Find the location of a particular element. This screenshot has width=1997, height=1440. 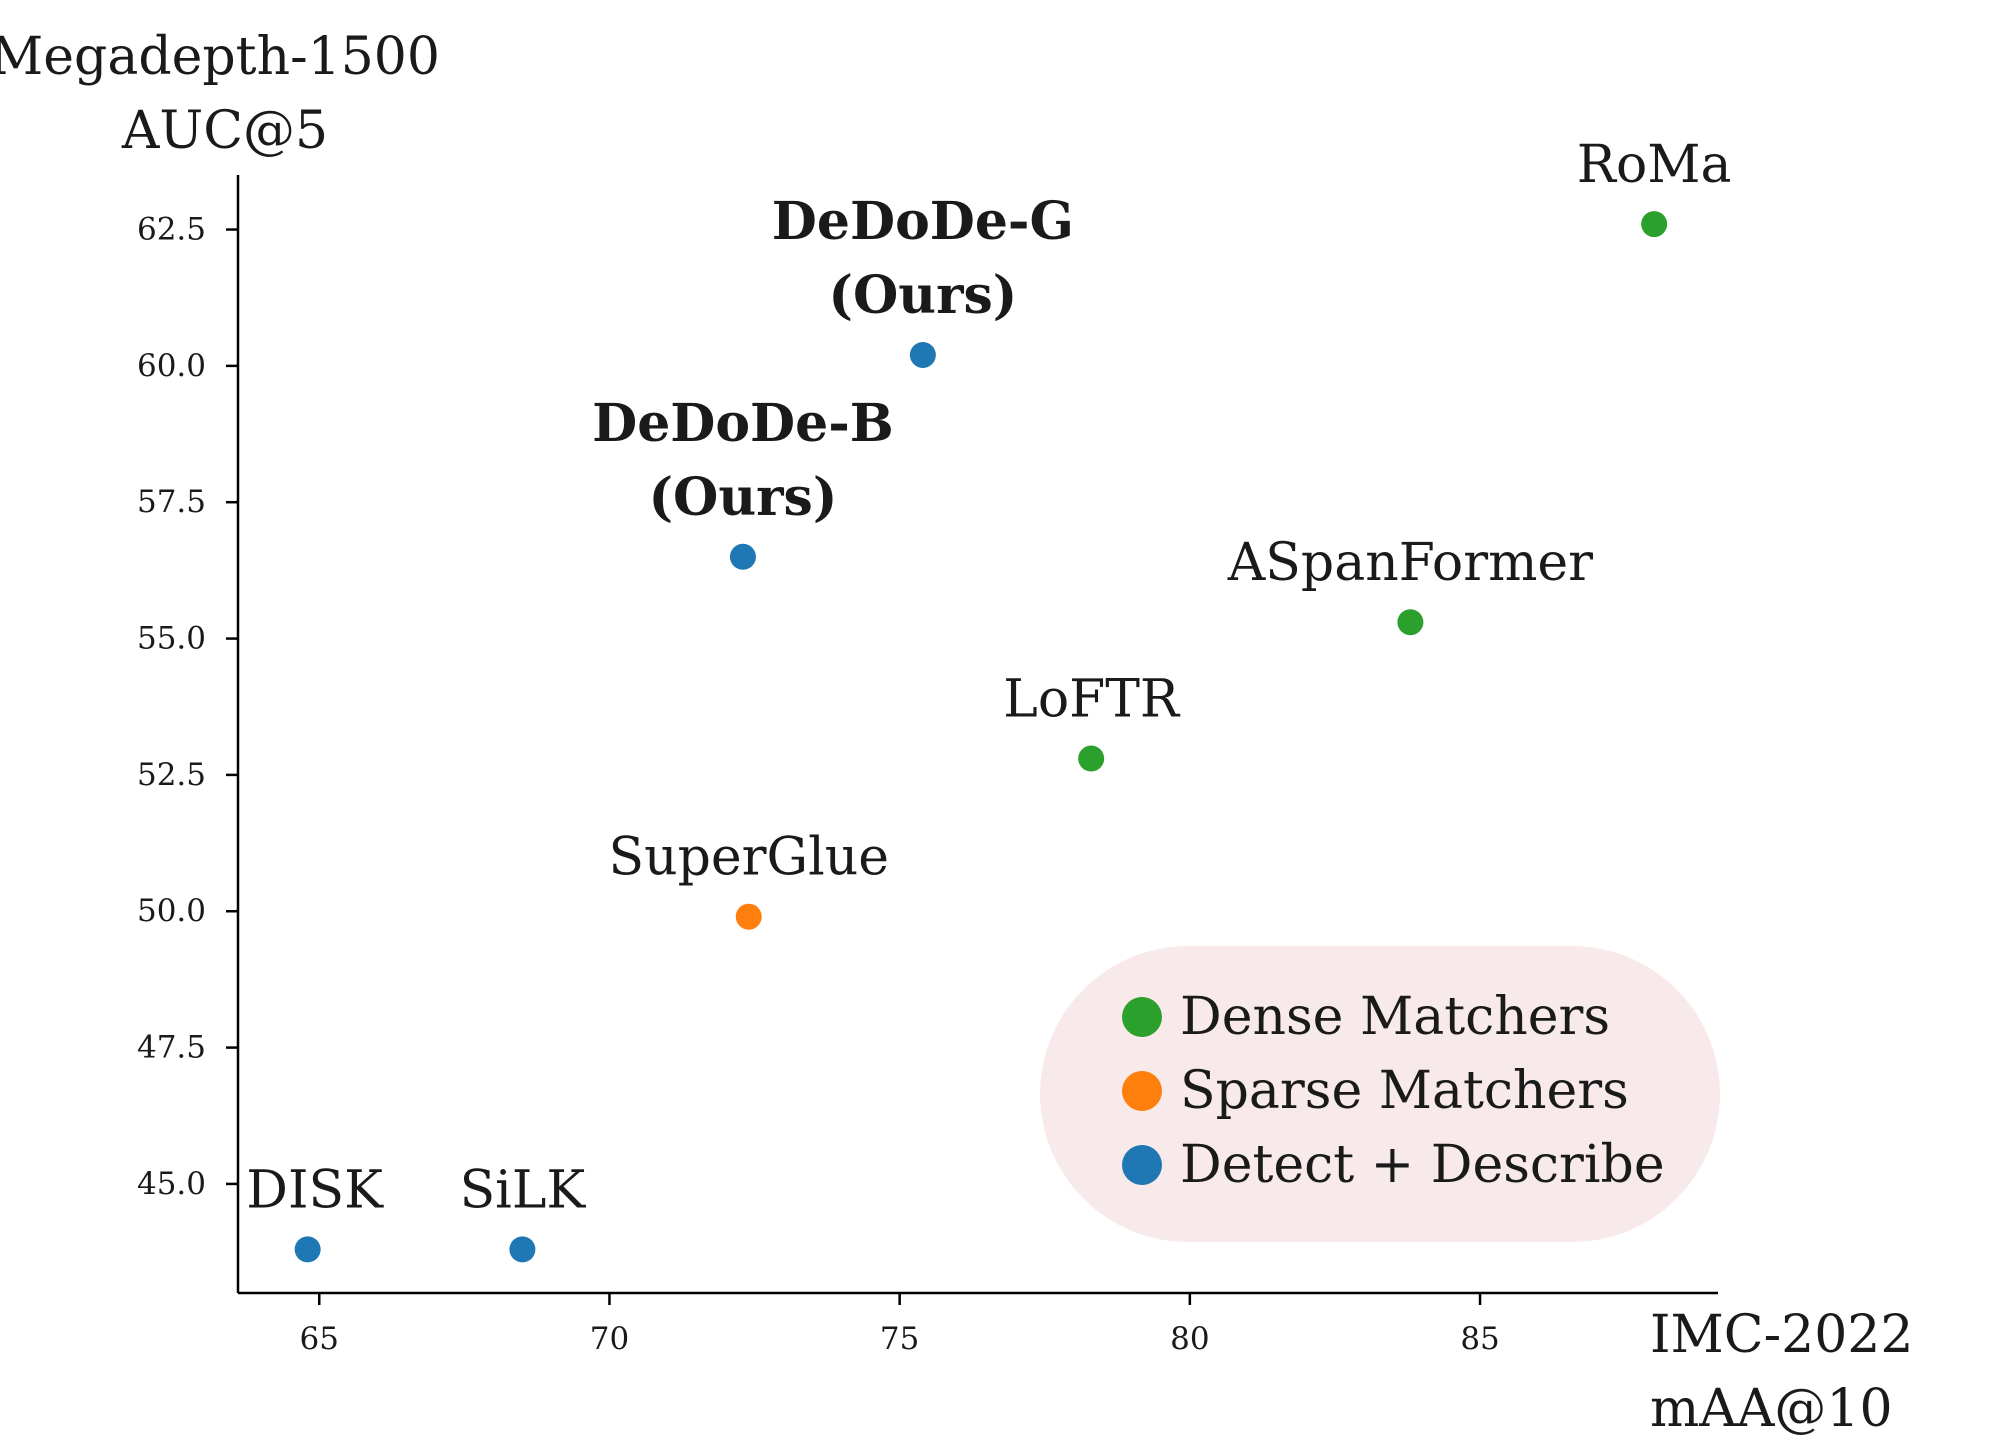

point-label: SiLK is located at coordinates (523, 1190).